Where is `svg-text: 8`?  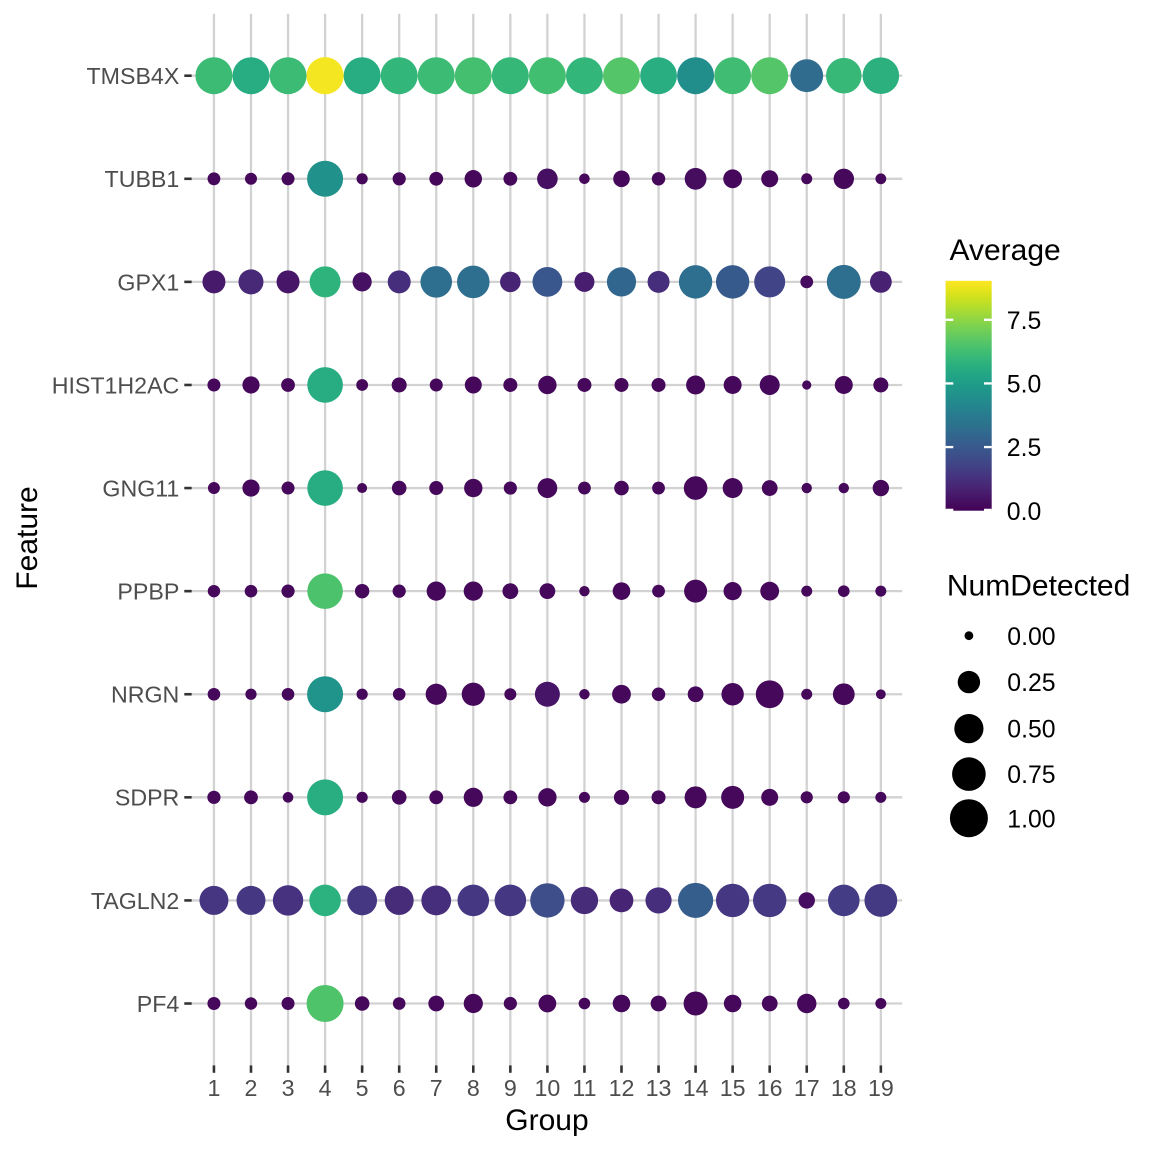
svg-text: 8 is located at coordinates (473, 1088).